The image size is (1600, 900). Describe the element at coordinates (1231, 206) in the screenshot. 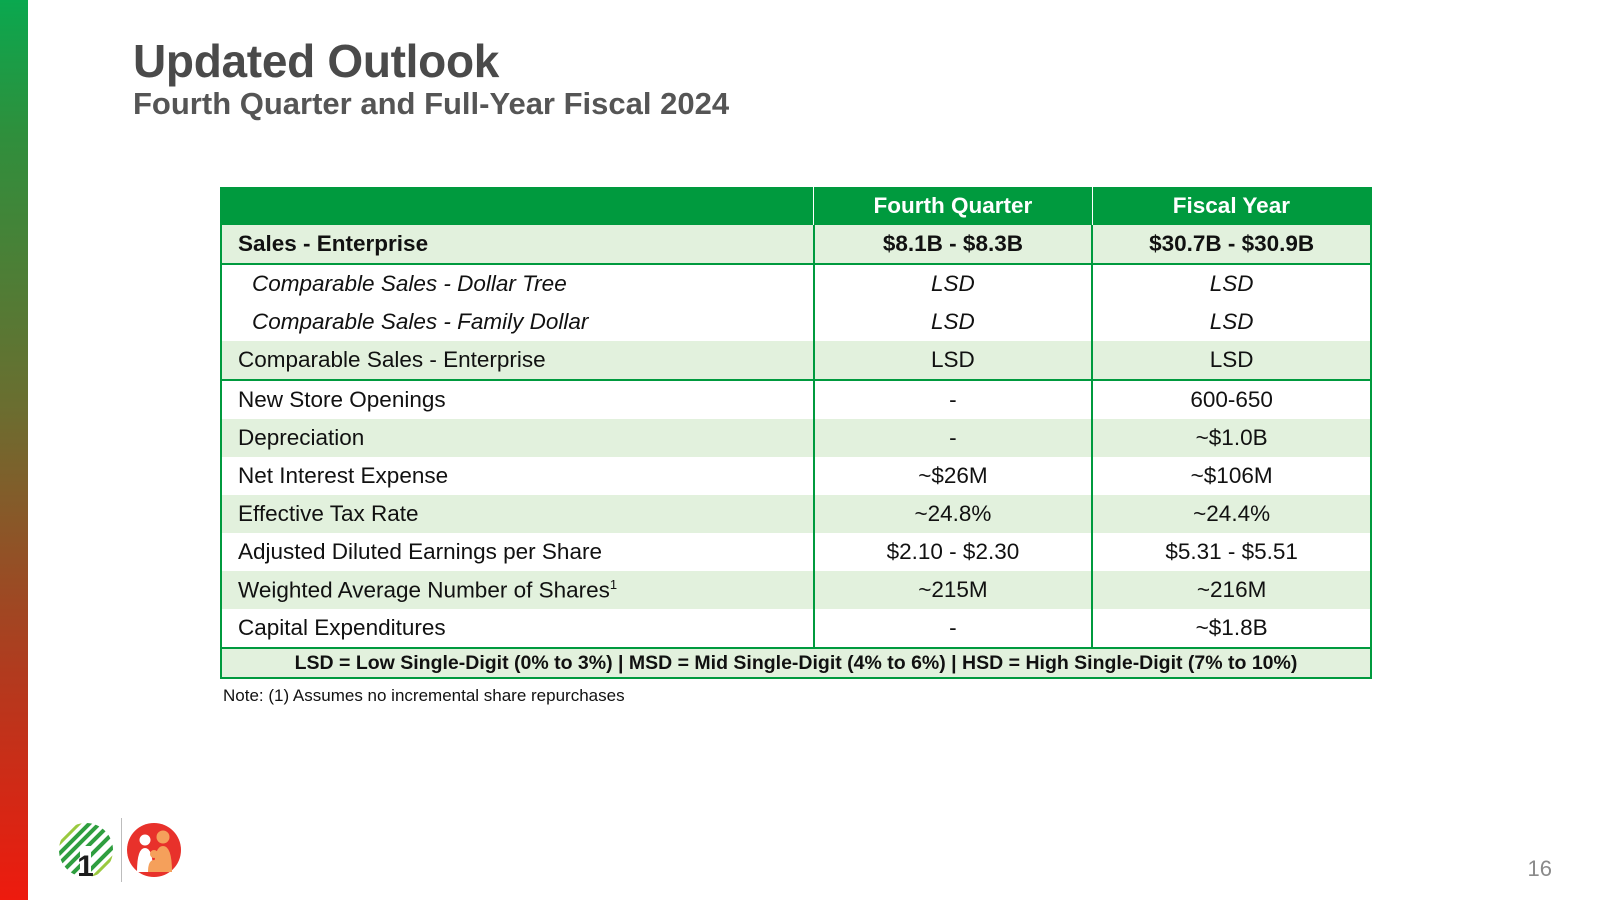

I see `header-fiscal-year: Fiscal Year` at that location.